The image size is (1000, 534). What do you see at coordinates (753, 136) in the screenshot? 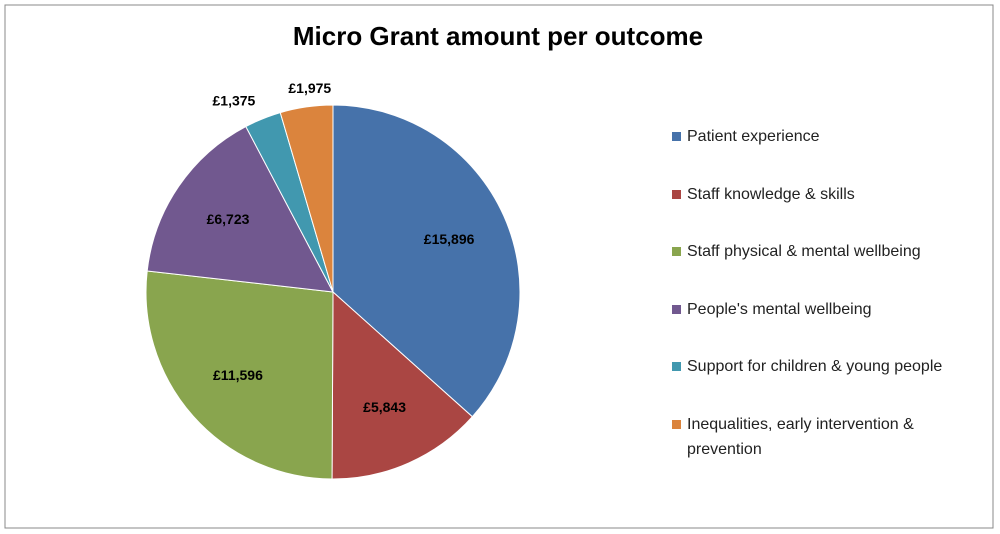
I see `legend-label: Patient experience` at bounding box center [753, 136].